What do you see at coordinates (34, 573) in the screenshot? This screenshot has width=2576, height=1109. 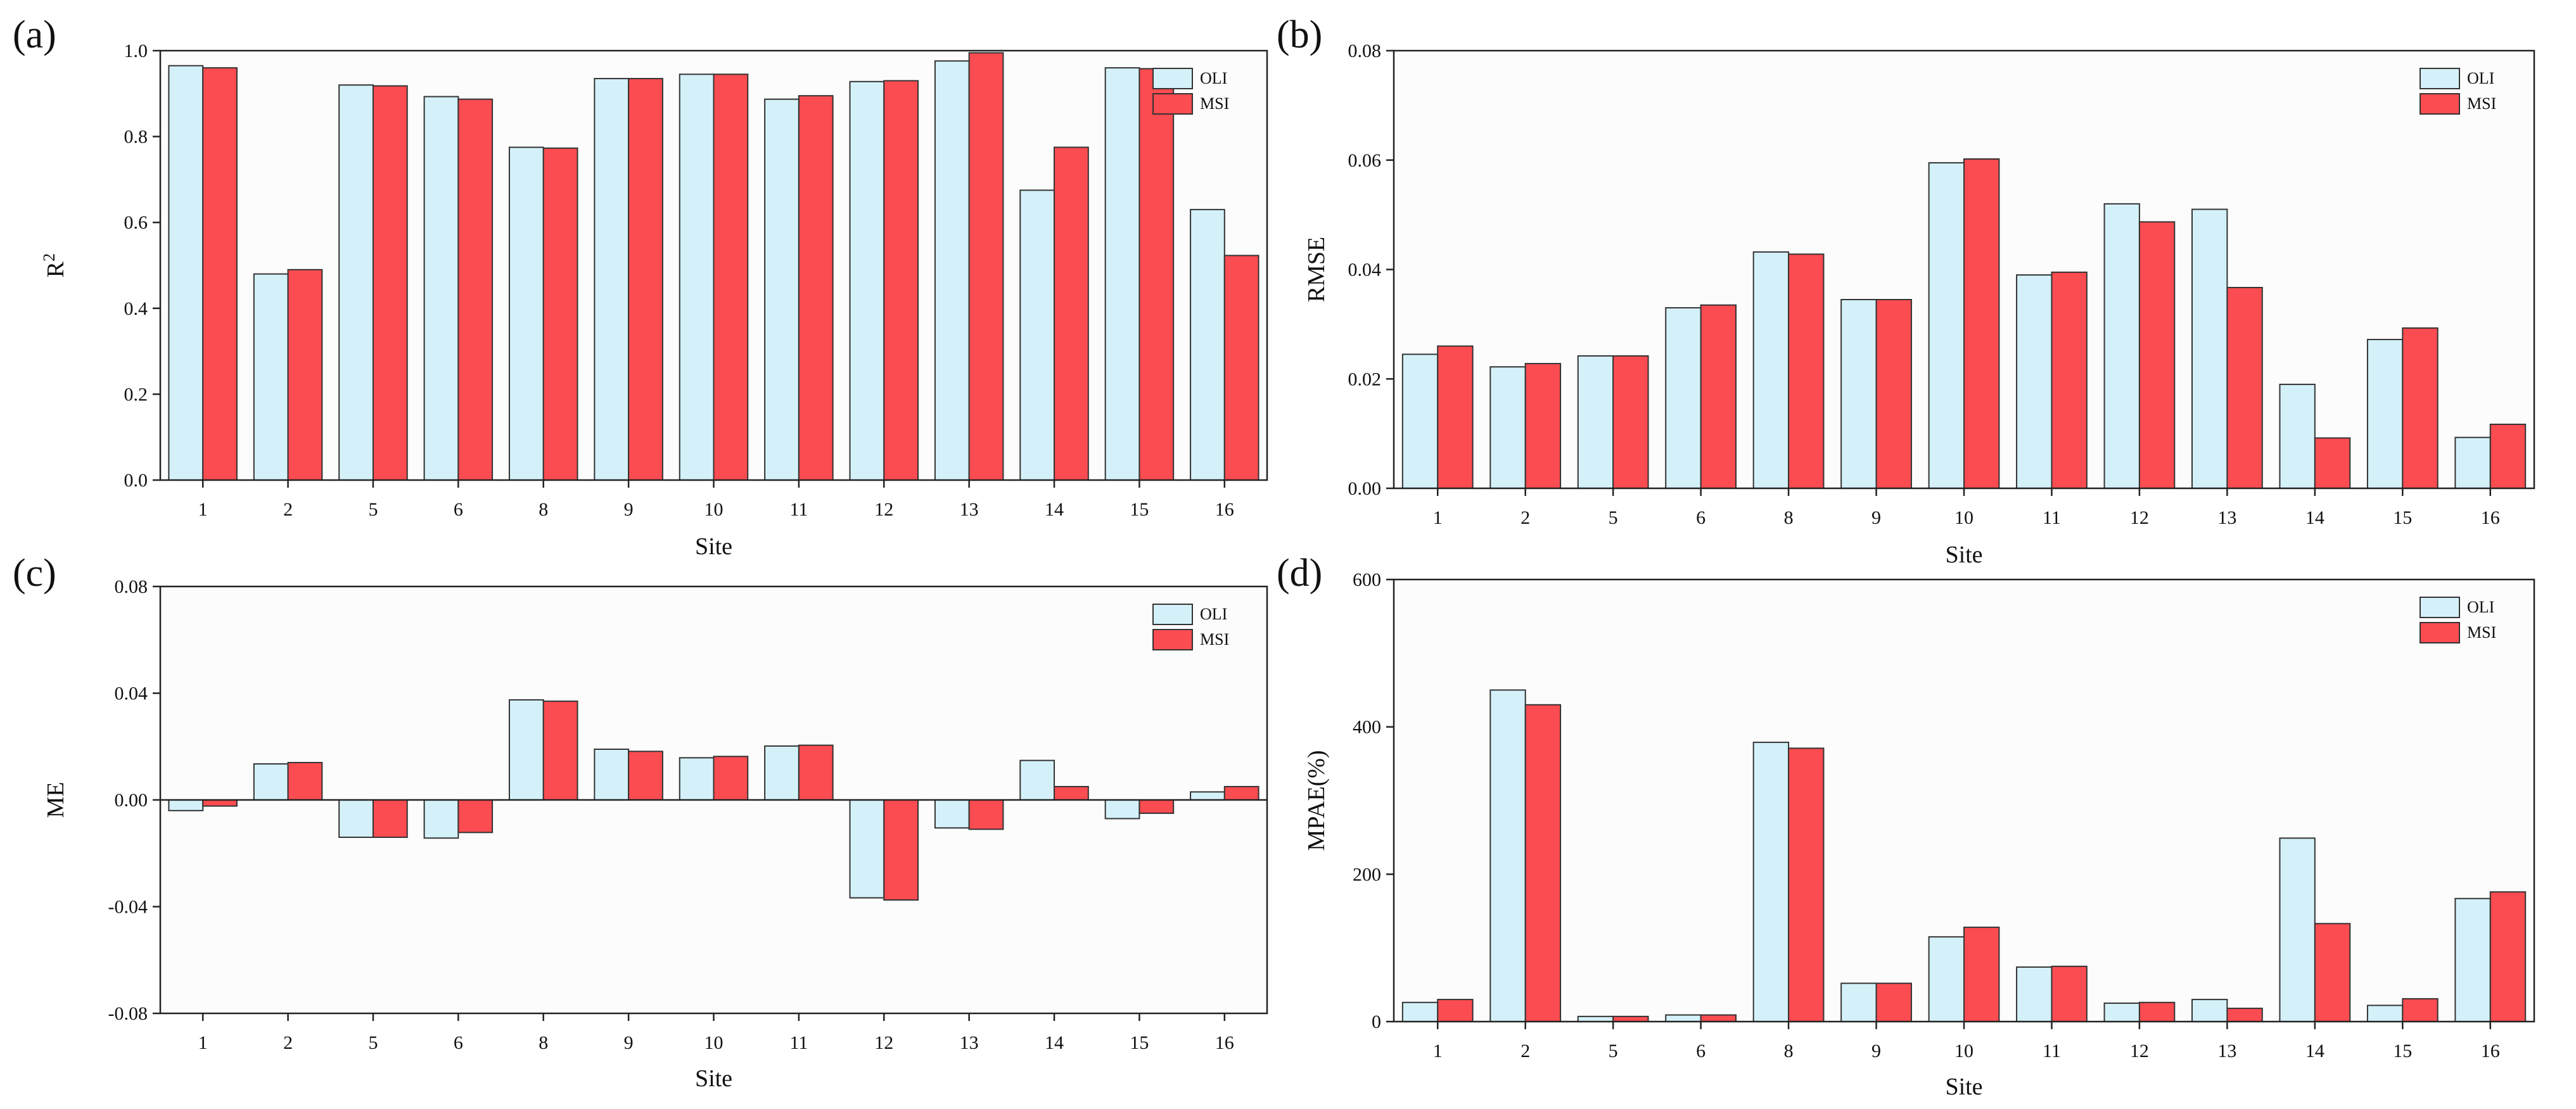 I see `panel-label: (c)` at bounding box center [34, 573].